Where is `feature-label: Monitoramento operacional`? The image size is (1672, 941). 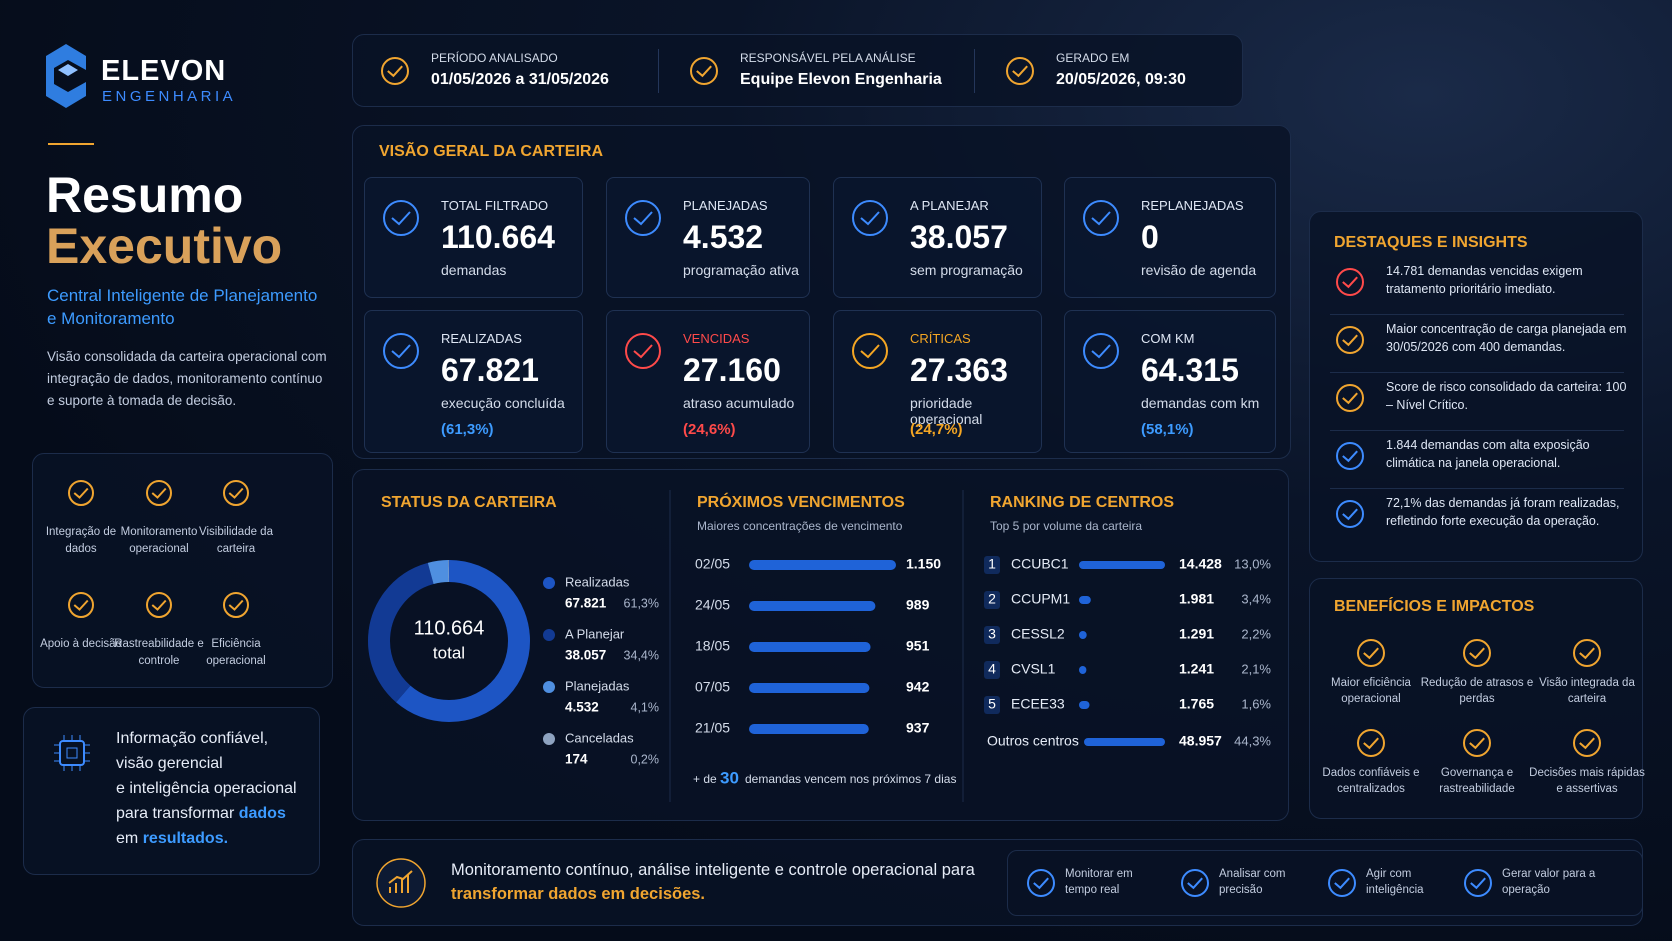
feature-label: Monitoramento operacional is located at coordinates (159, 540).